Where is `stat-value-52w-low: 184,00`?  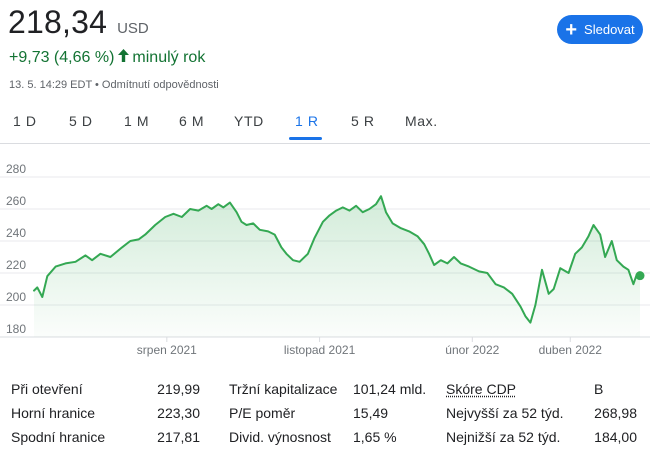 stat-value-52w-low: 184,00 is located at coordinates (615, 437).